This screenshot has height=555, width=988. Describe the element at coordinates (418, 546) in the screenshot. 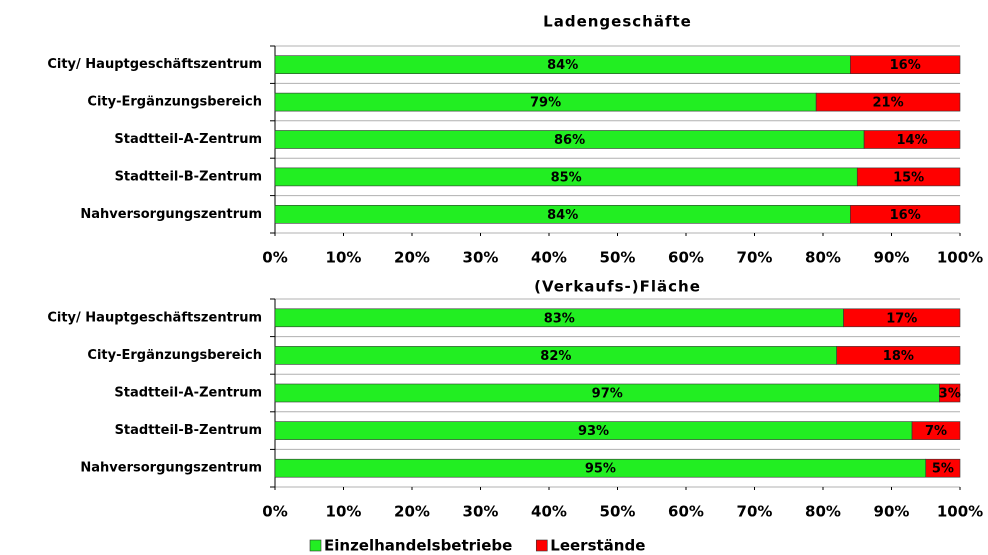

I see `legend-label: Einzelhandelsbetriebe` at that location.